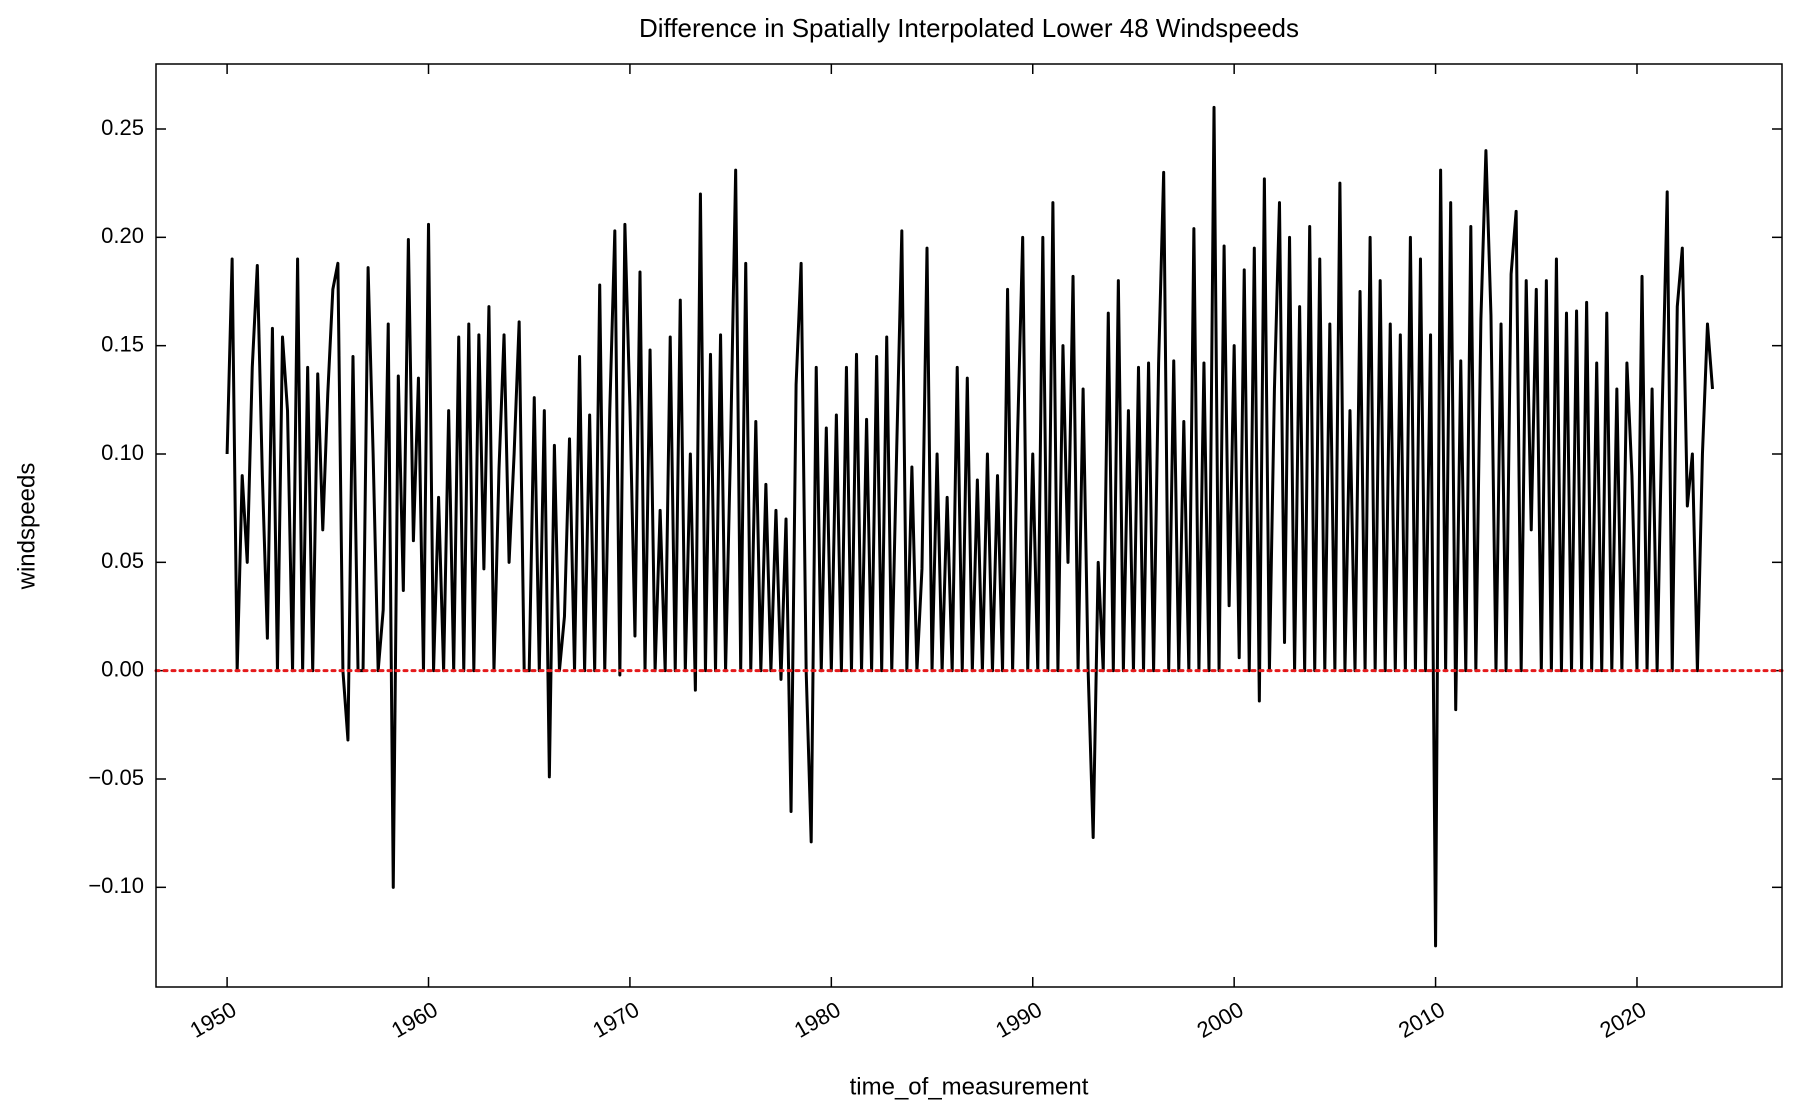 This screenshot has height=1118, width=1798. Describe the element at coordinates (122, 560) in the screenshot. I see `y-tick-label: 0.05` at that location.